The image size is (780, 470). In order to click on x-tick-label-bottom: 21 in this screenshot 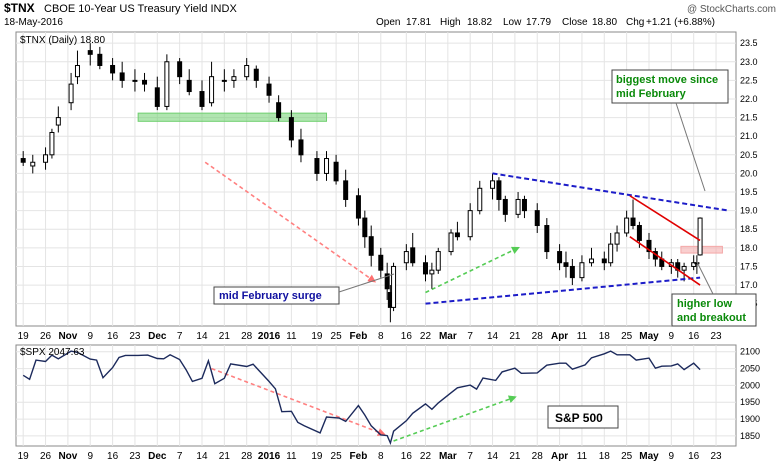, I will do `click(515, 456)`.